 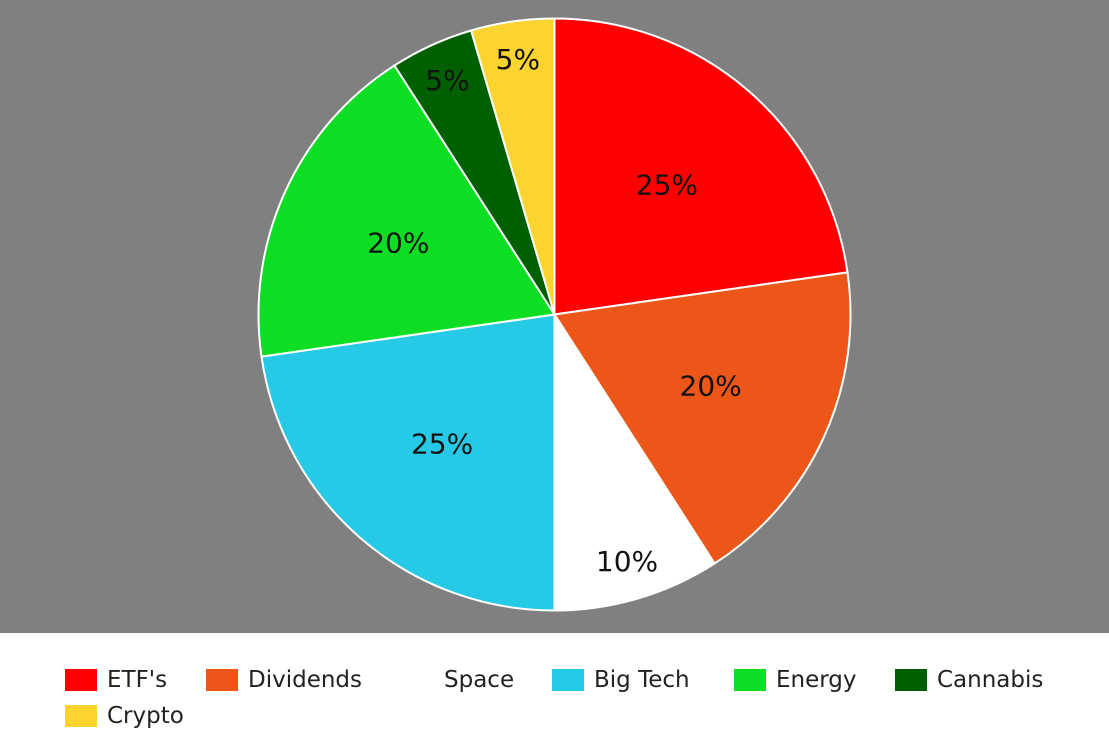 What do you see at coordinates (408, 462) in the screenshot?
I see `pie-slice-big-tech` at bounding box center [408, 462].